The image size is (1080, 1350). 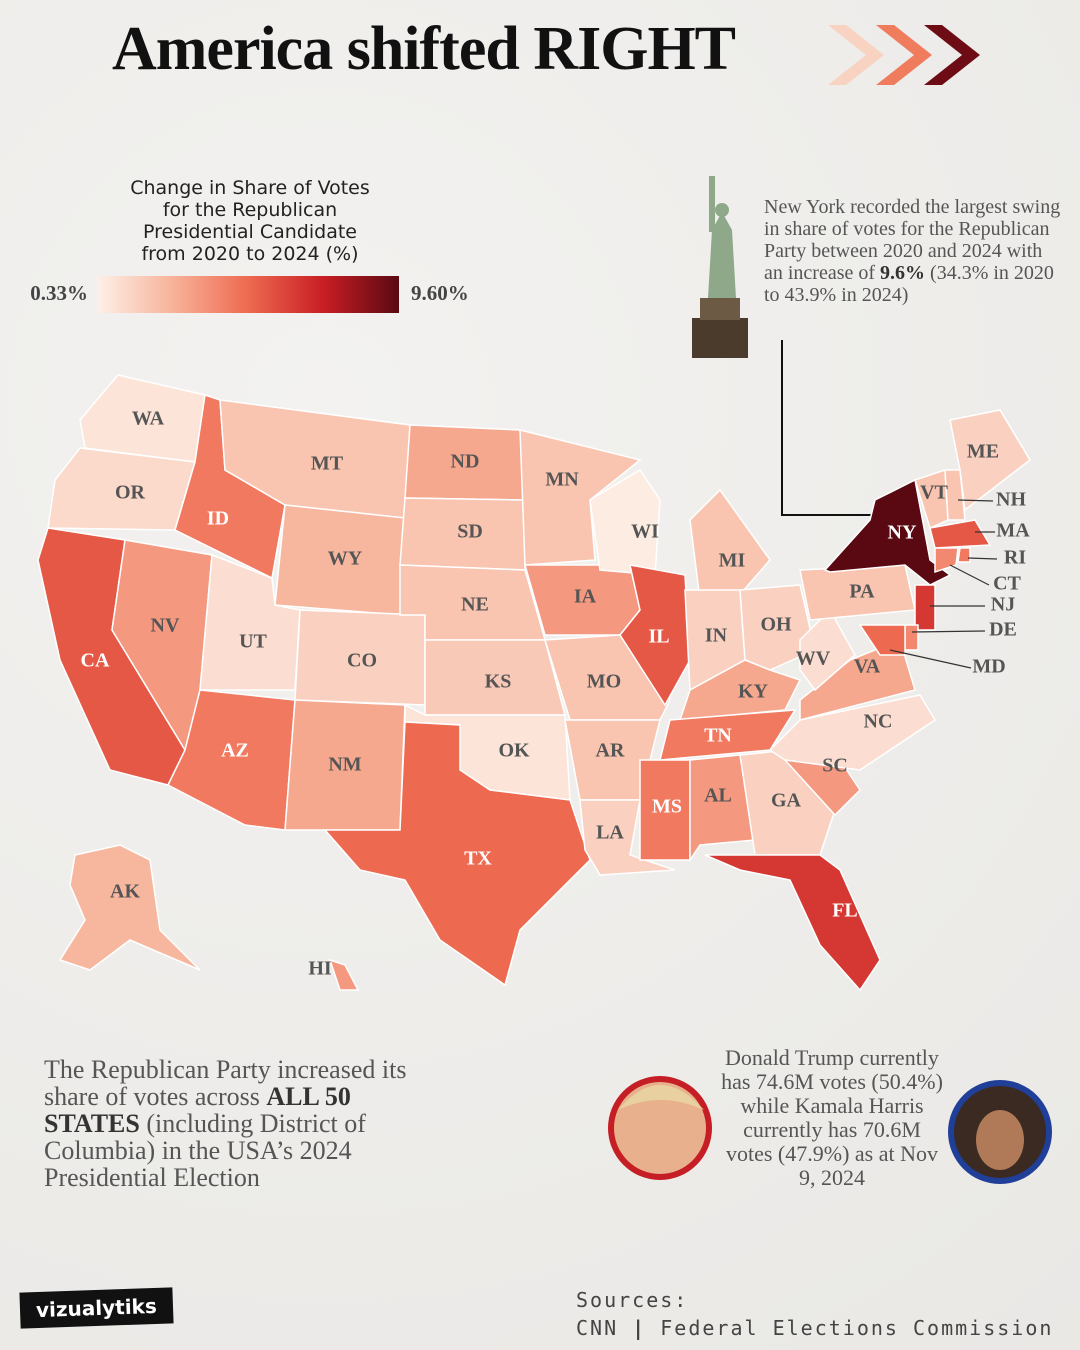 I want to click on source: CNN, so click(x=597, y=1328).